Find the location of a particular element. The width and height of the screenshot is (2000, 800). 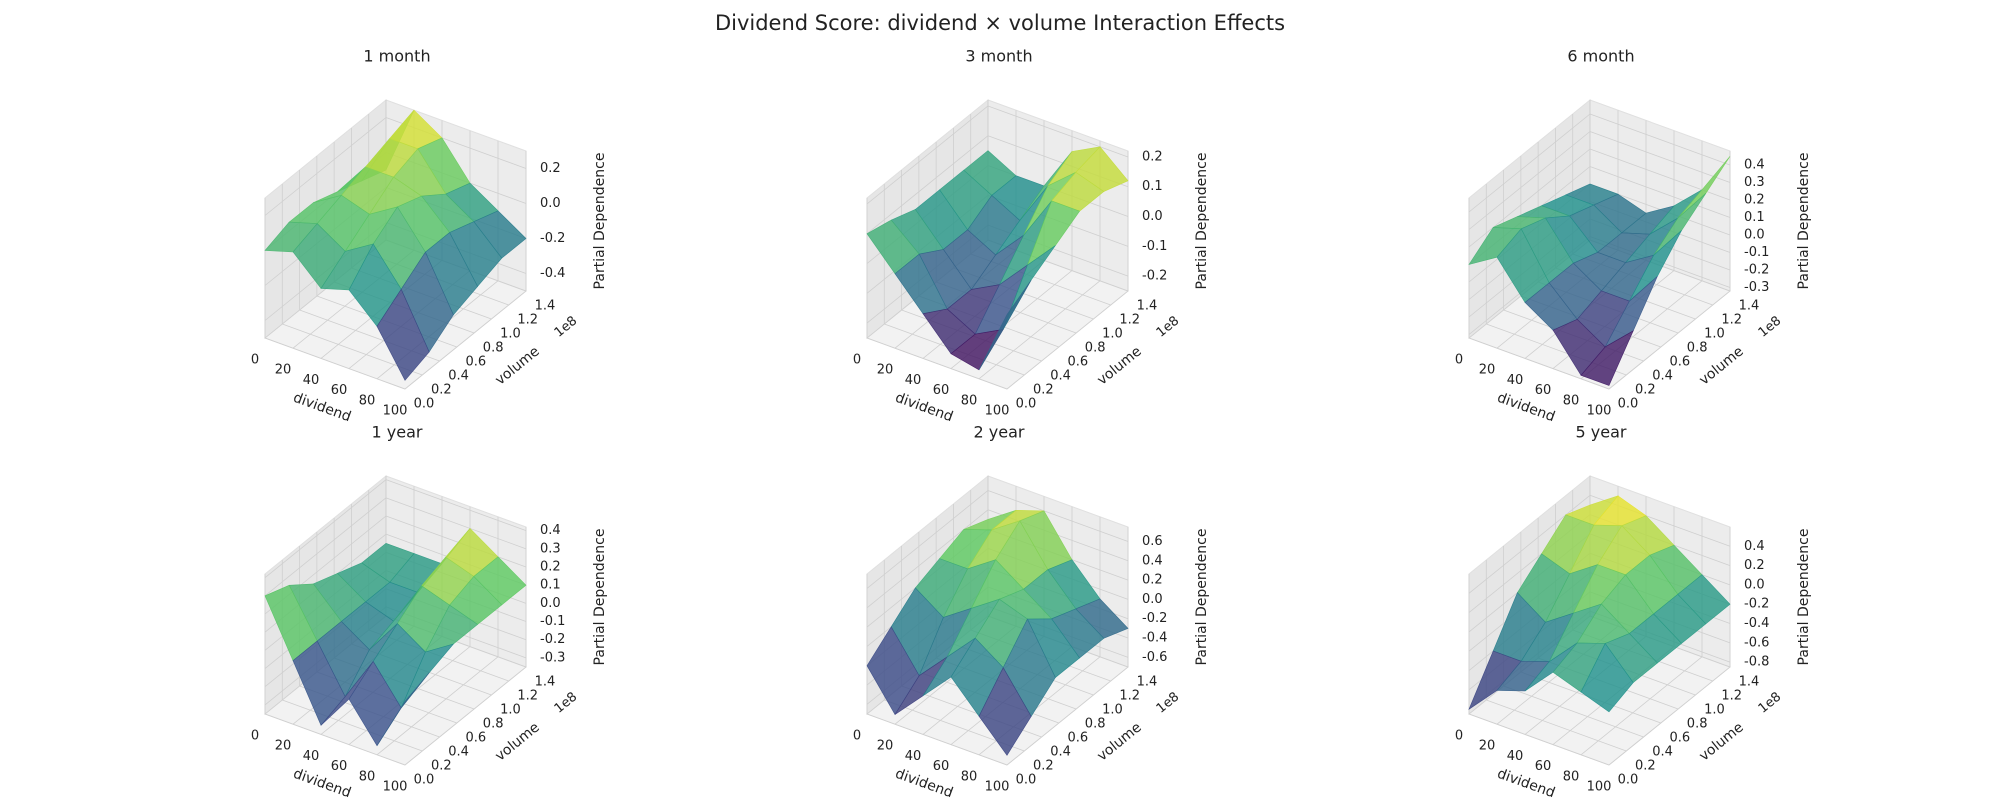

z-tick-label: -0.8 is located at coordinates (1756, 662).